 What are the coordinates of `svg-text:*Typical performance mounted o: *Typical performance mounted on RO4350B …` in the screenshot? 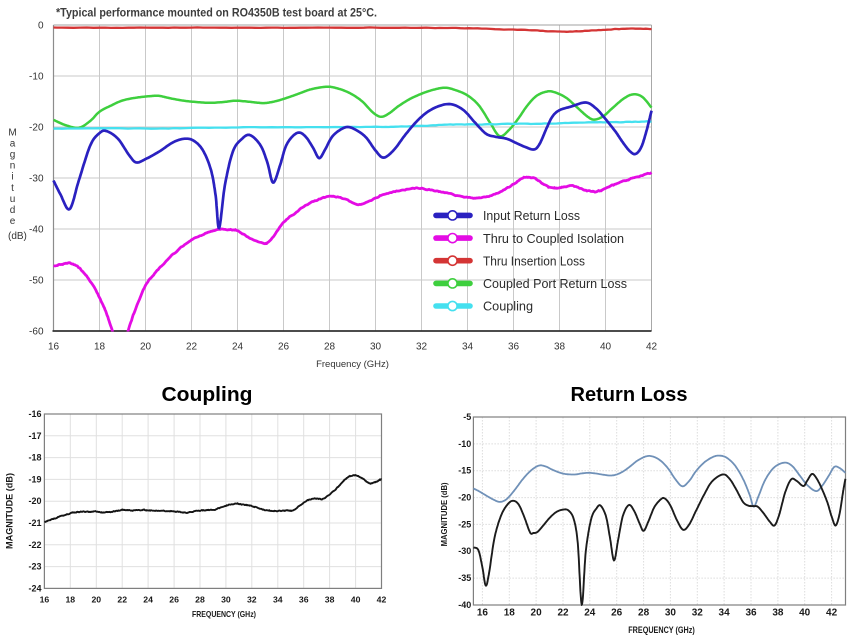 It's located at (216, 13).